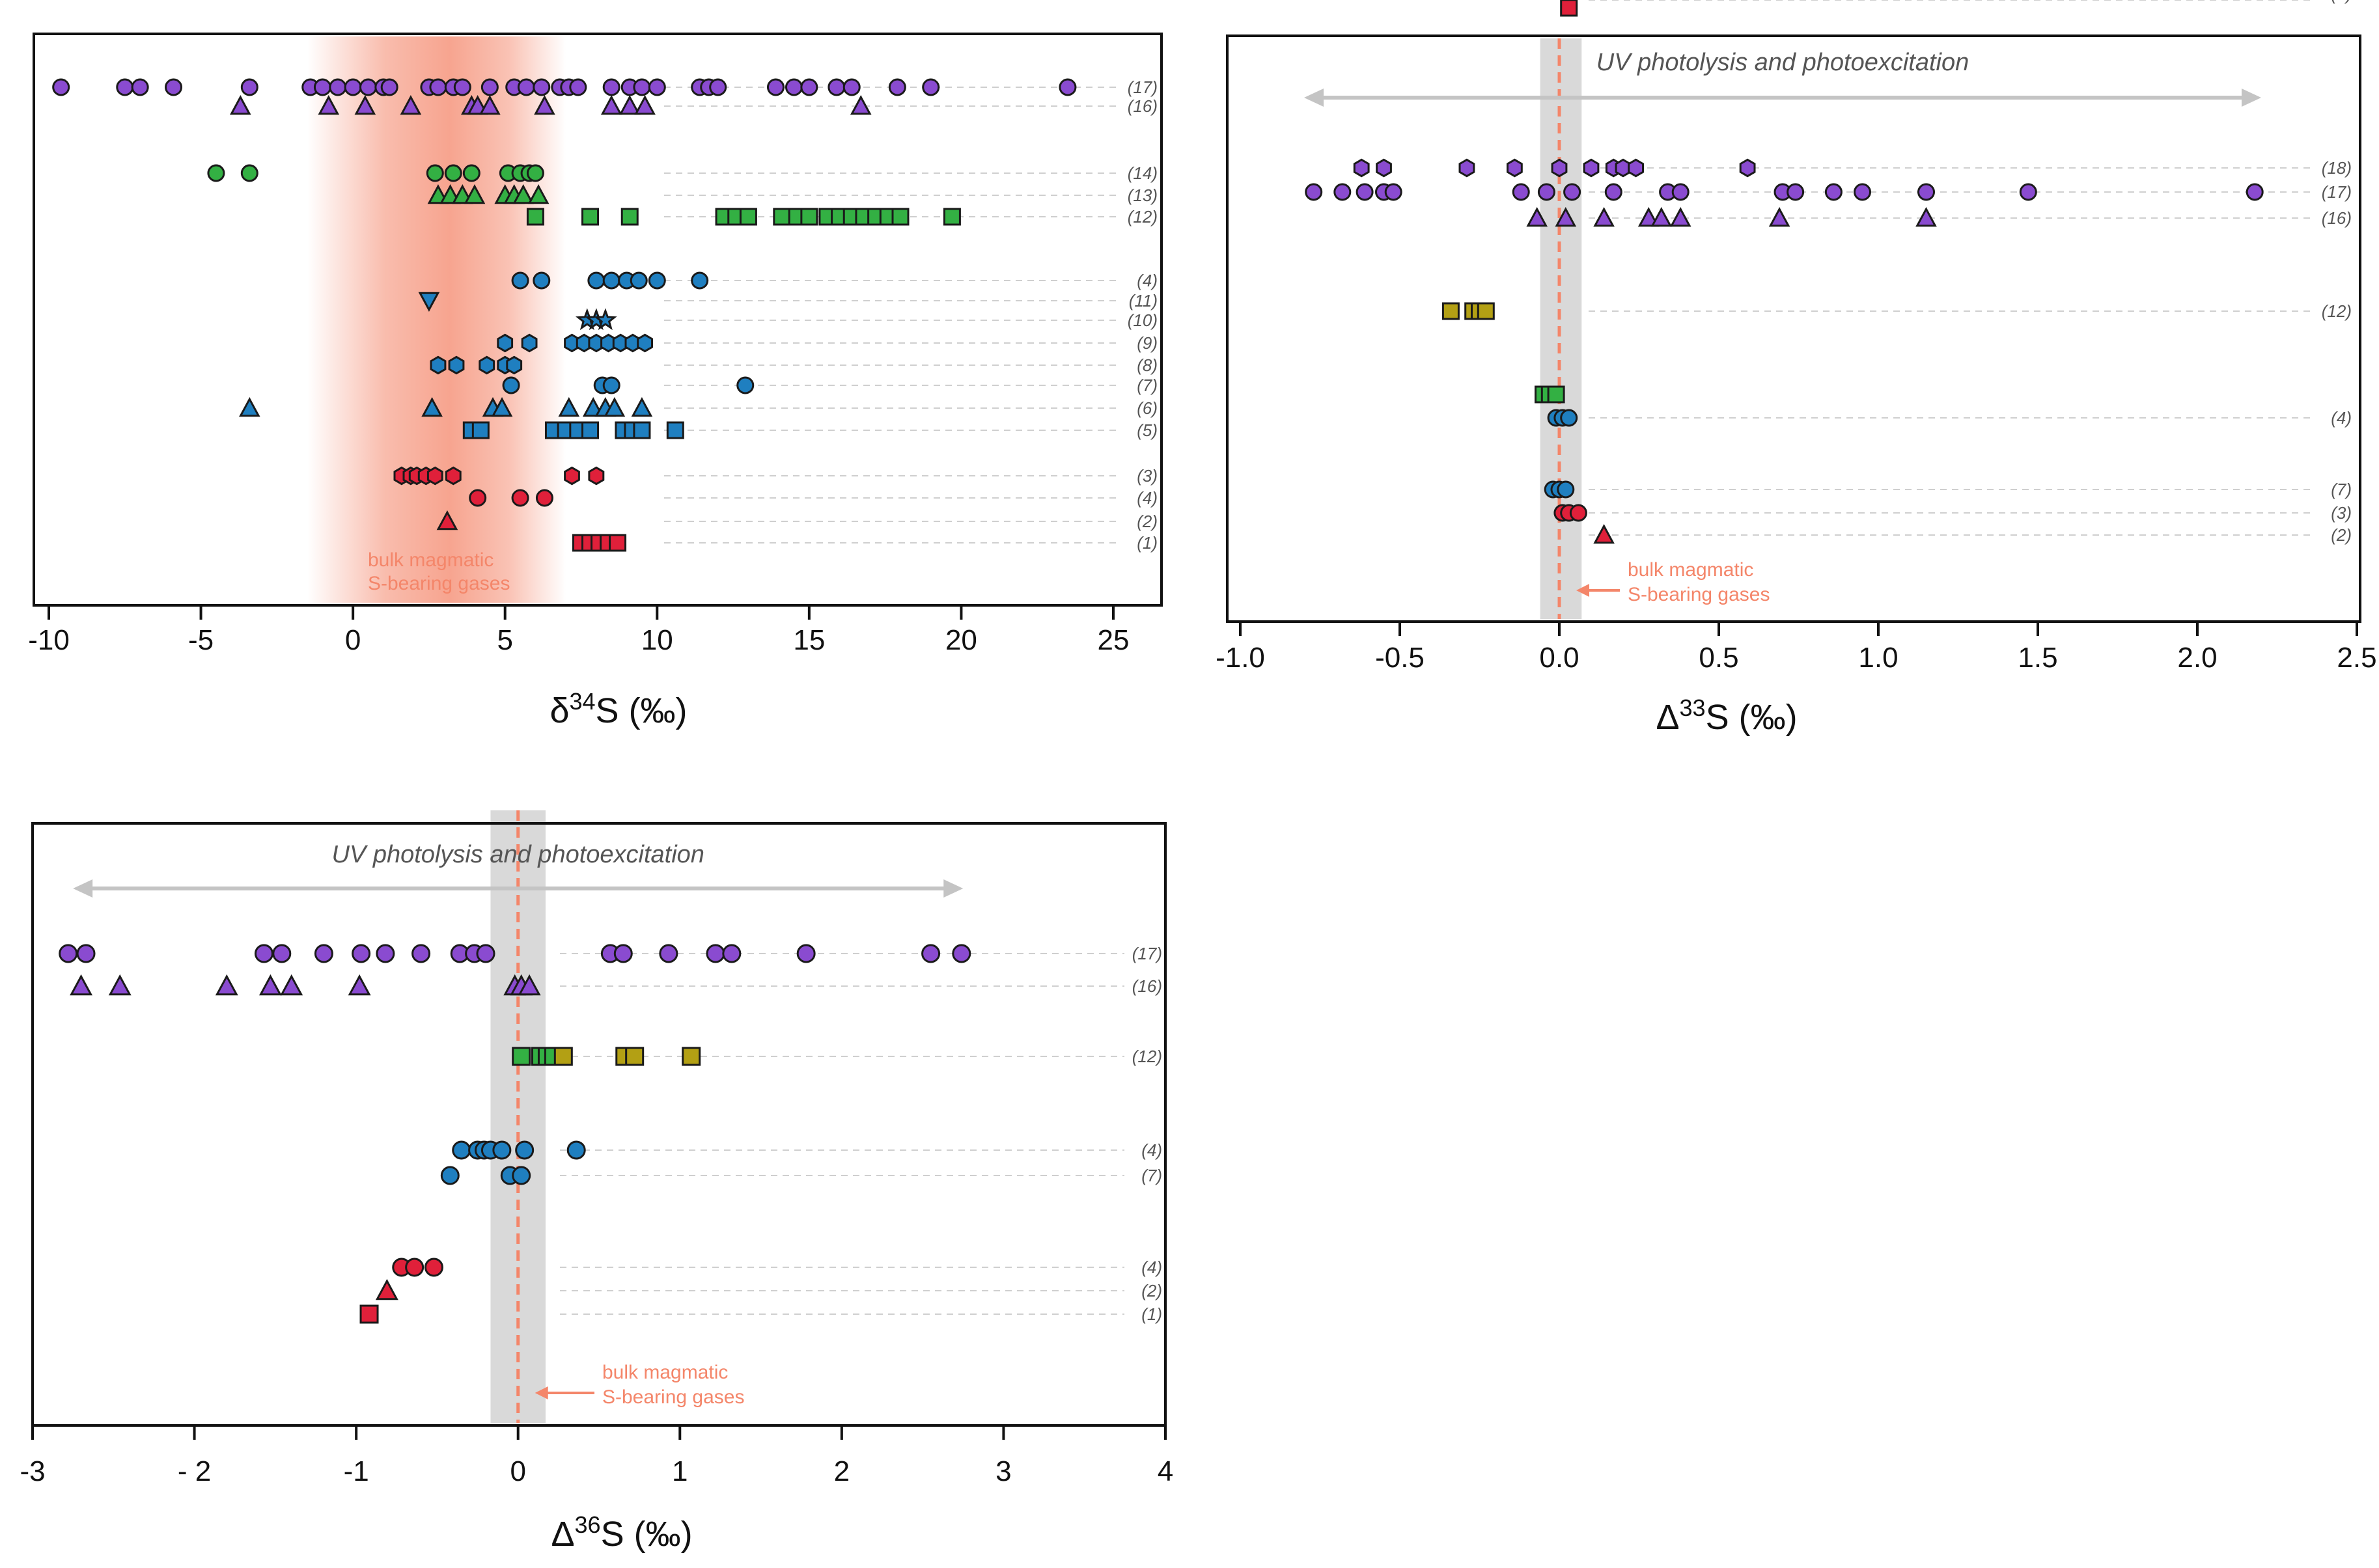 The image size is (2379, 1568). I want to click on row-label: (9), so click(1147, 343).